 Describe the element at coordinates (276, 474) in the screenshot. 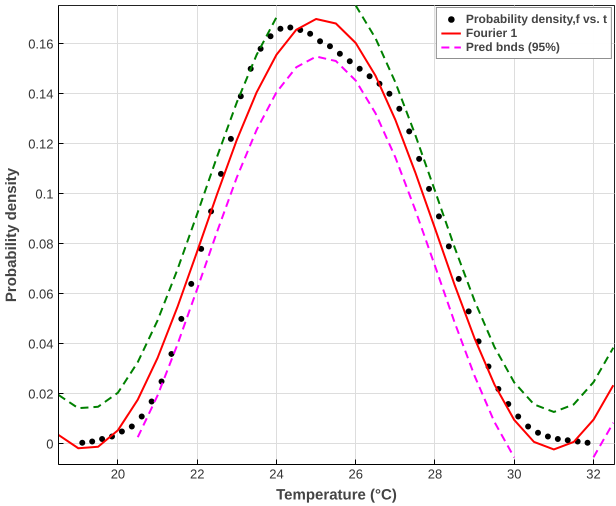

I see `x-tick-label: 24` at that location.